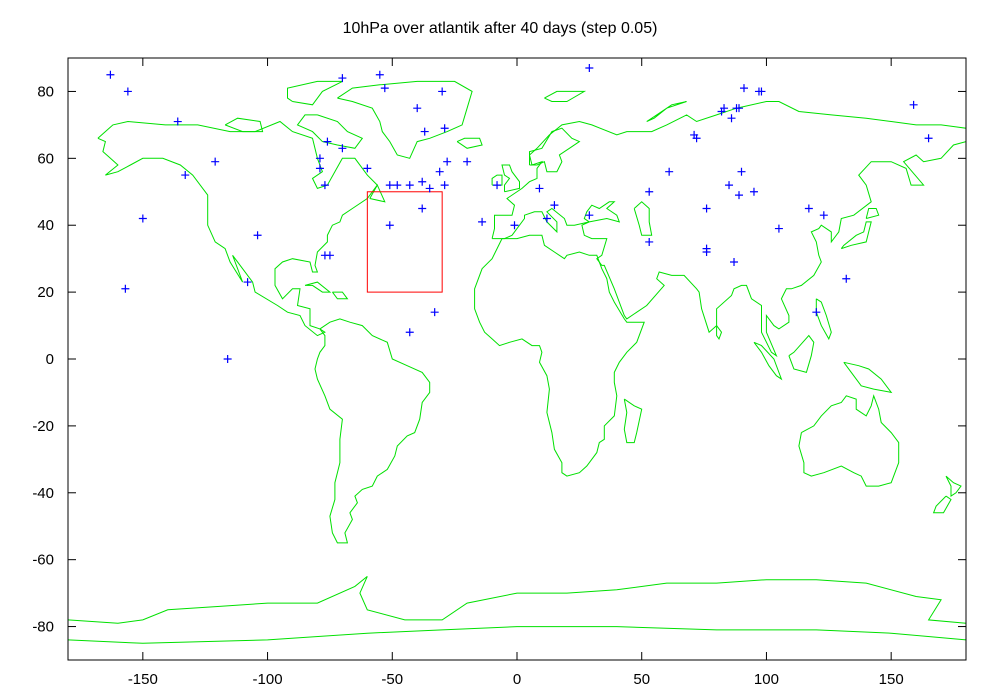 Image resolution: width=1000 pixels, height=700 pixels. Describe the element at coordinates (517, 679) in the screenshot. I see `x-tick-label: 0` at that location.